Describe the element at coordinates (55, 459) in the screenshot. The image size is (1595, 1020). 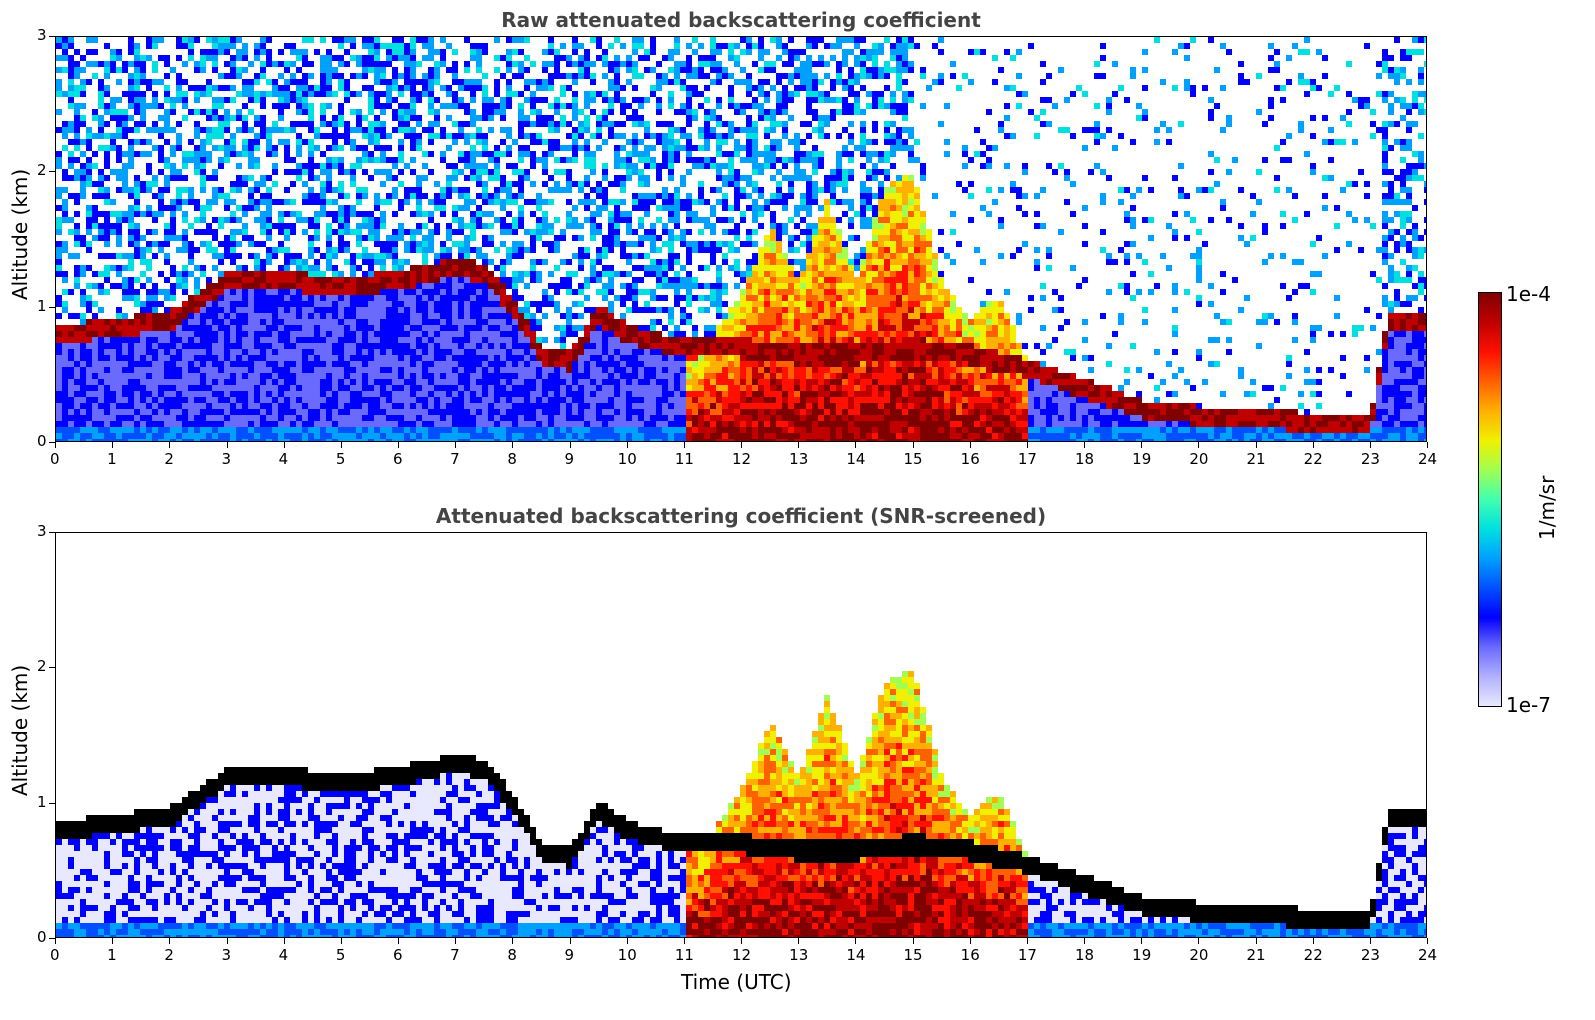
I see `x-tick-label: 0` at that location.